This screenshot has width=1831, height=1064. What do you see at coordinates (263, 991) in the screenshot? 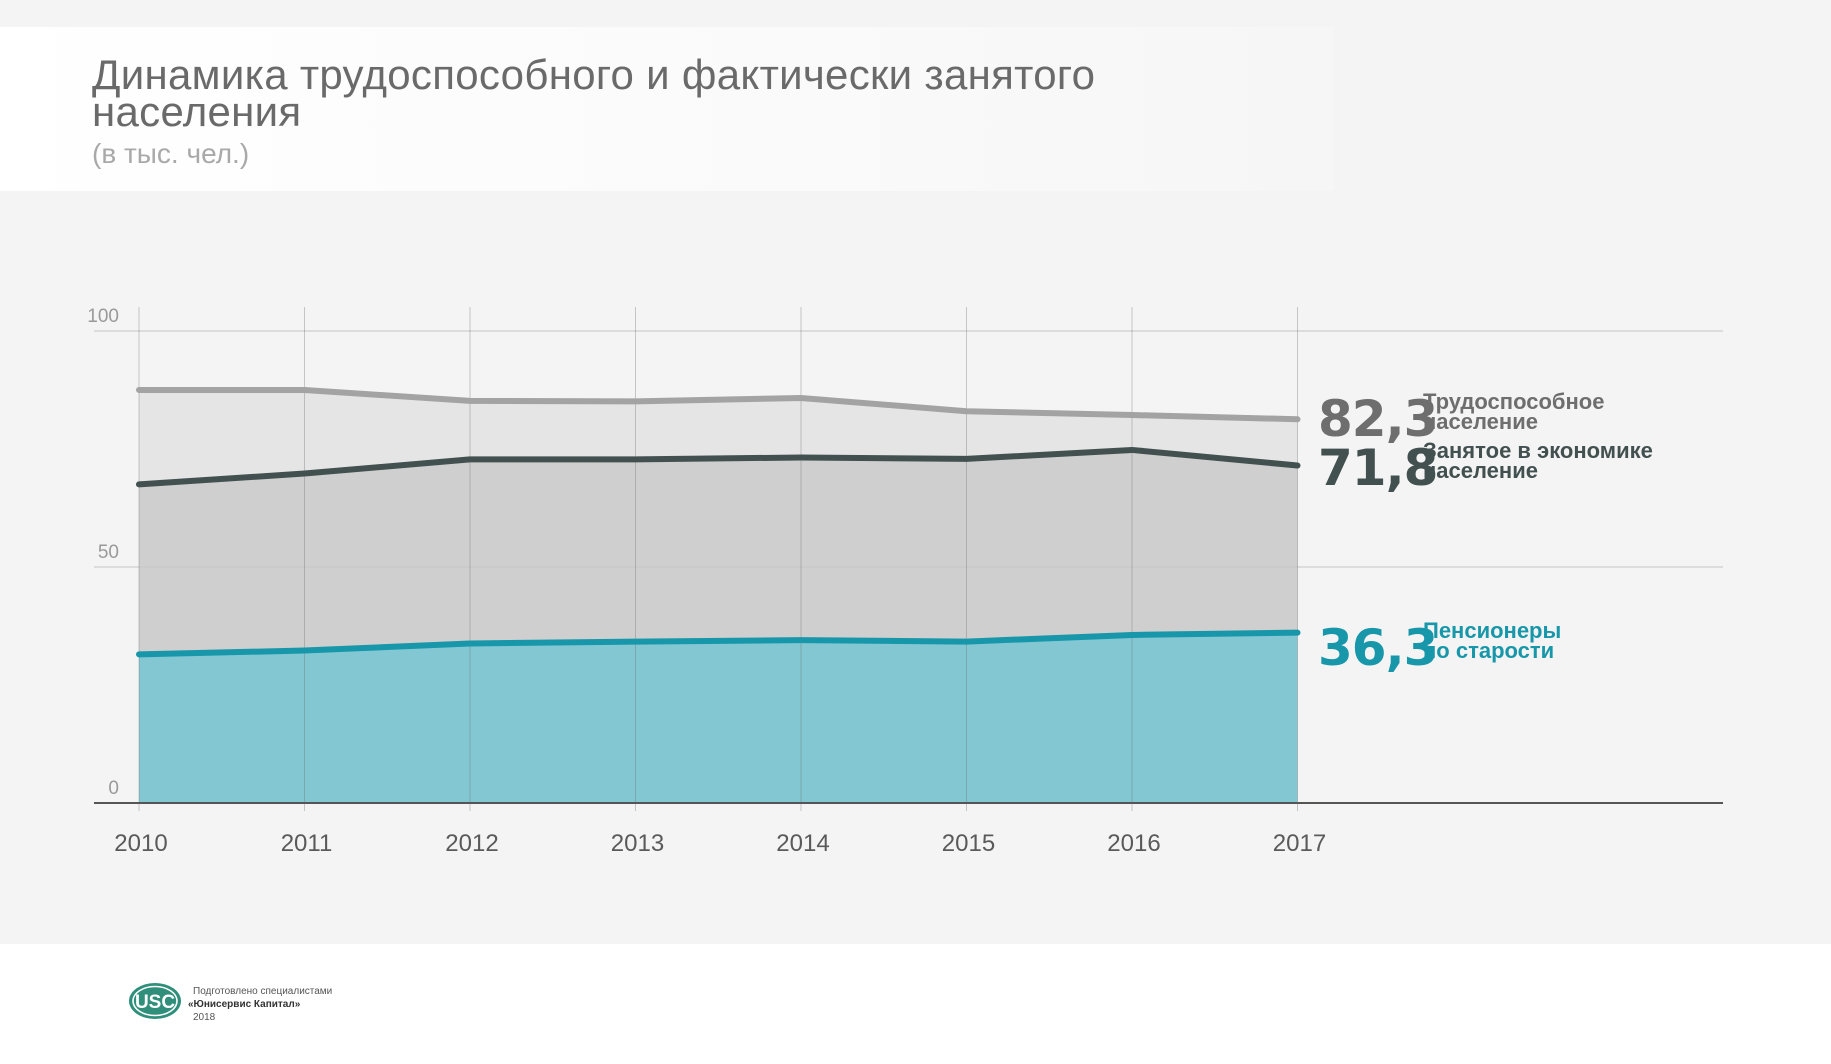
I see `credit-line-1: Подготовлено специалистами` at bounding box center [263, 991].